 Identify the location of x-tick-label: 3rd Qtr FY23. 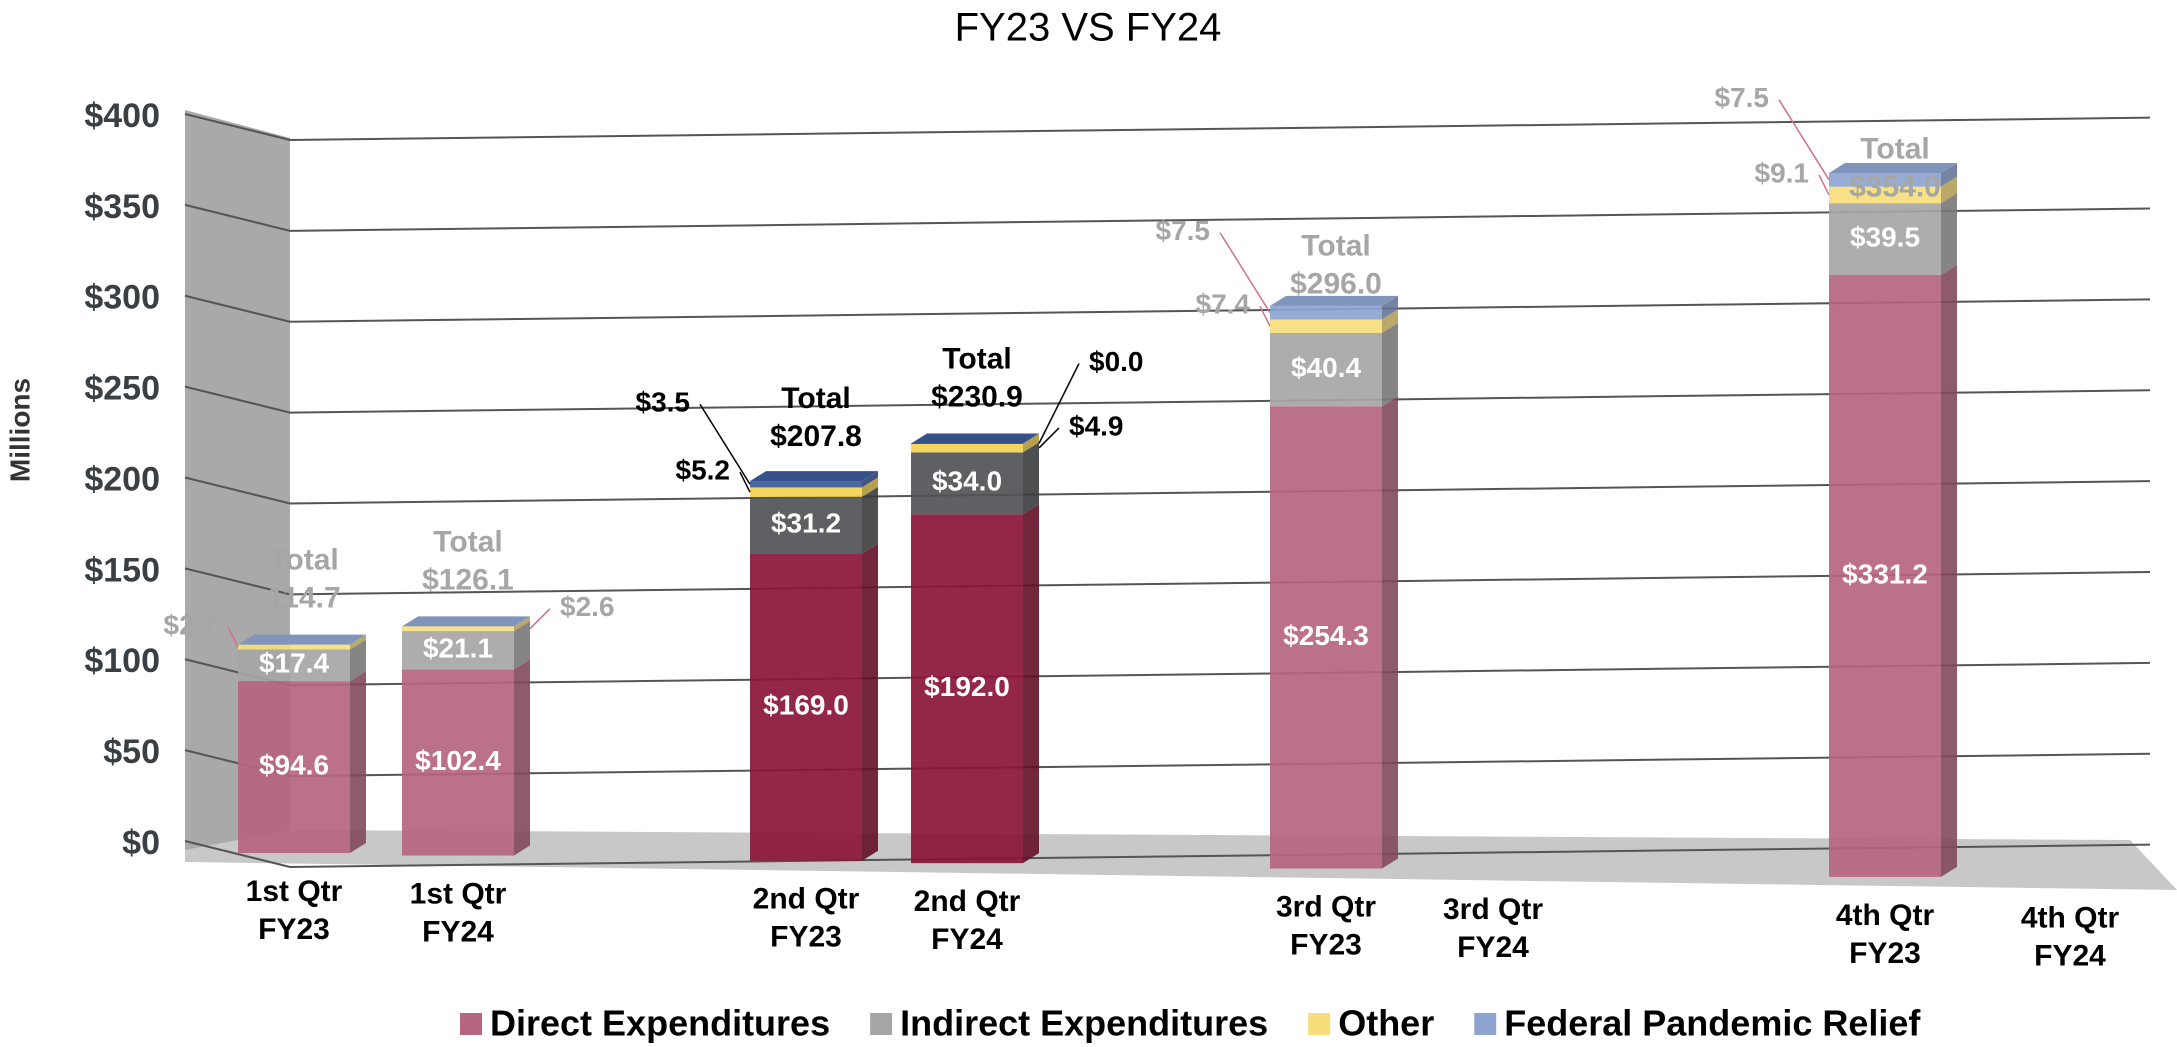
(1326, 925).